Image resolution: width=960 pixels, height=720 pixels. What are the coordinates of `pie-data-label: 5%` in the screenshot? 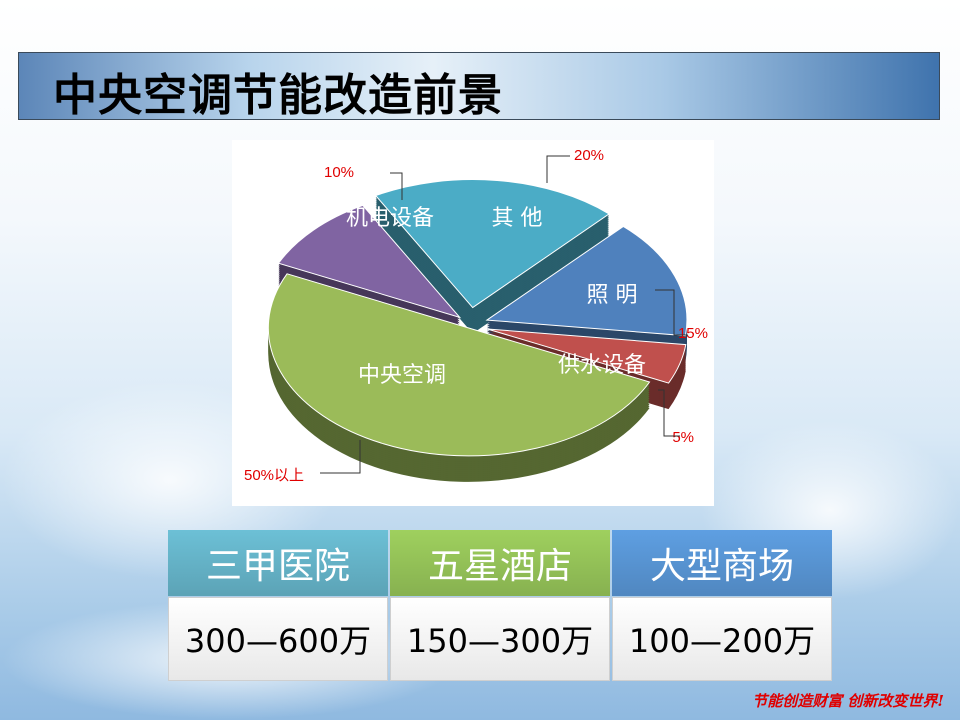 It's located at (683, 437).